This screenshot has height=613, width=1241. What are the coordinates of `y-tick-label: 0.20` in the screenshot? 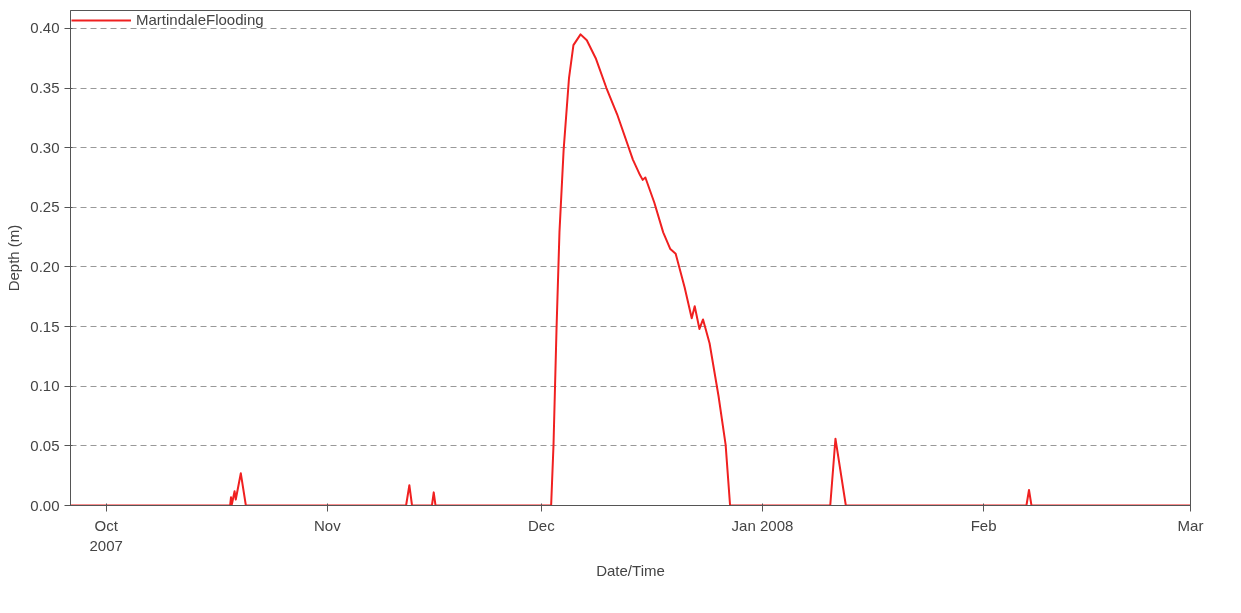 It's located at (45, 266).